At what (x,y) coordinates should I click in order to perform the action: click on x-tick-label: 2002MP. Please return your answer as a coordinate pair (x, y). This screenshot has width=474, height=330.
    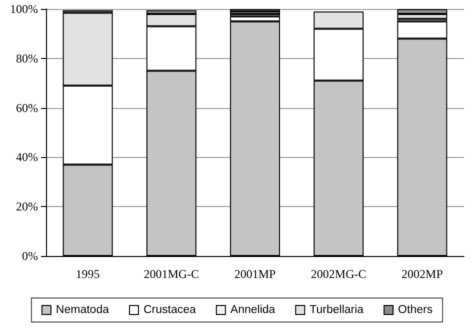
    Looking at the image, I should click on (423, 274).